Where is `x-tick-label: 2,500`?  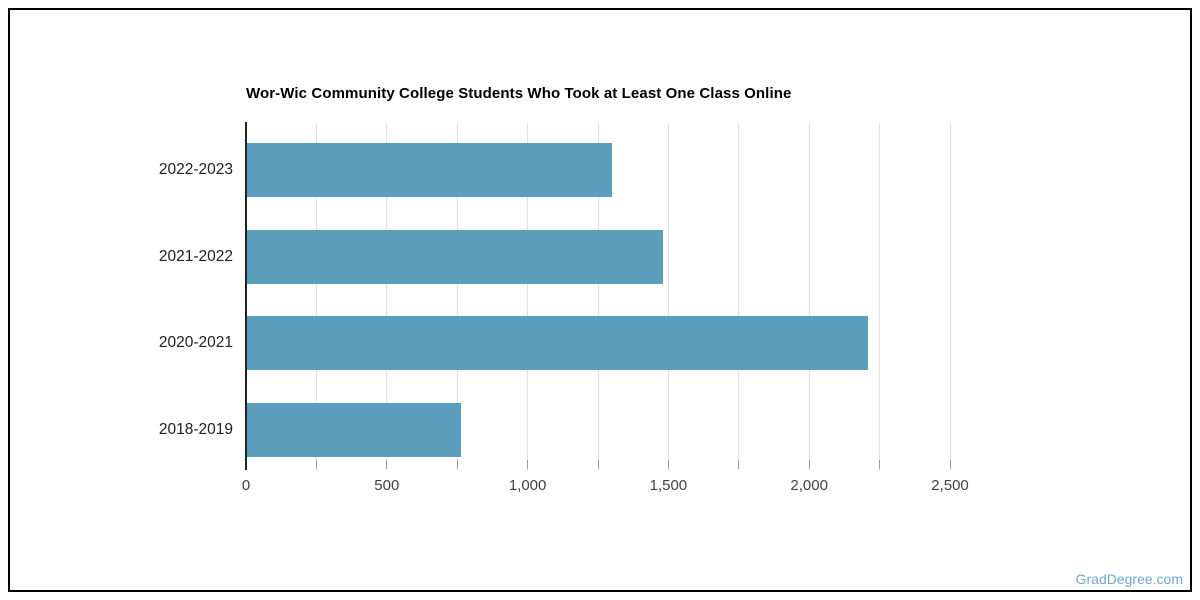 x-tick-label: 2,500 is located at coordinates (950, 485).